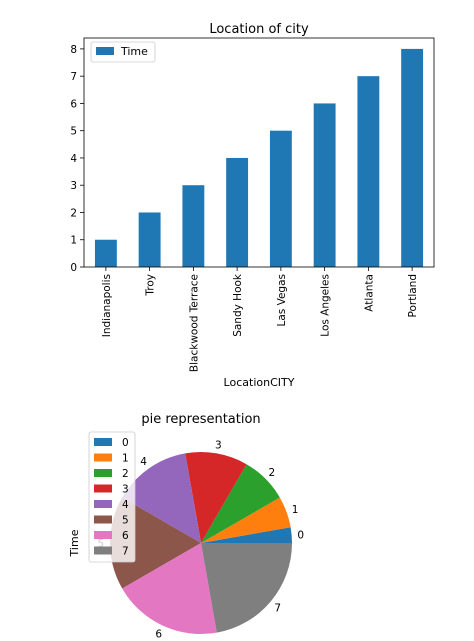 The image size is (474, 641). I want to click on y-axis-ticks: 0 1 2 3 4 5 6 7 8, so click(77, 159).